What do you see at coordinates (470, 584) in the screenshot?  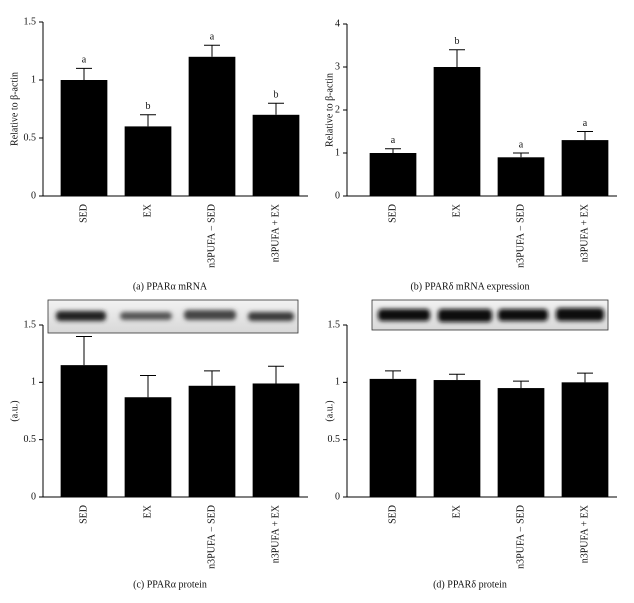 I see `caption: (d) PPARδ protein` at bounding box center [470, 584].